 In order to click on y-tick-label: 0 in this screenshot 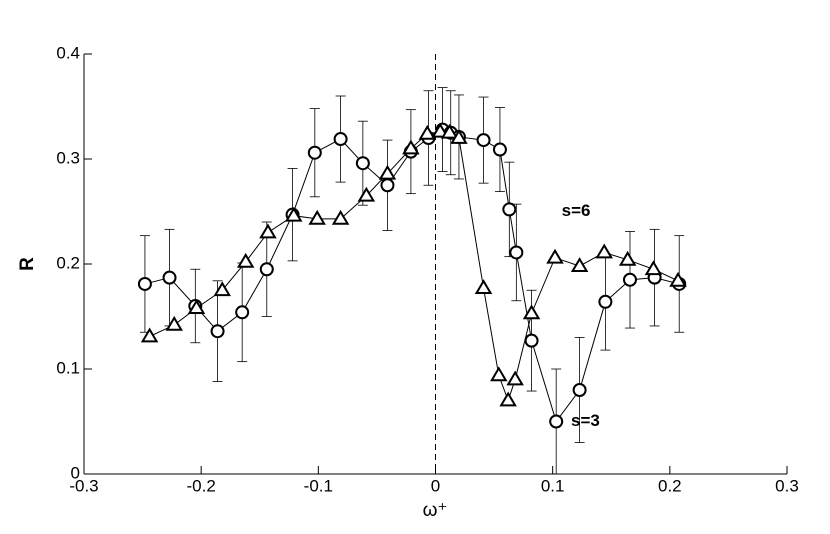, I will do `click(75, 472)`.